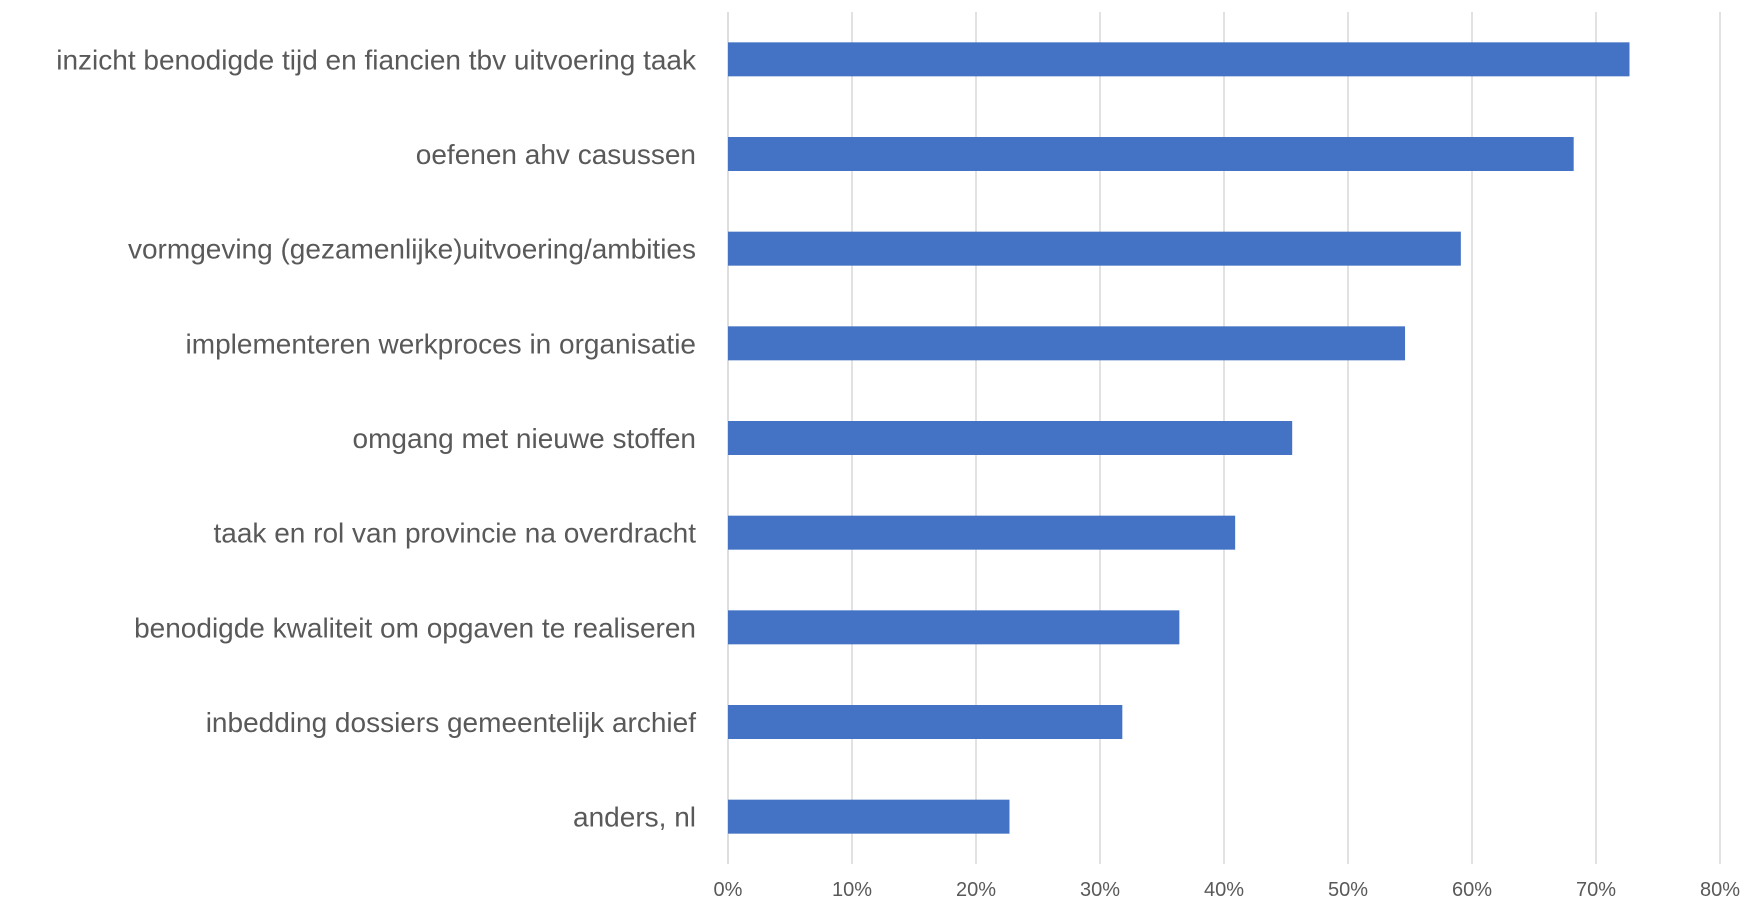  I want to click on category-label: anders, nl, so click(634, 817).